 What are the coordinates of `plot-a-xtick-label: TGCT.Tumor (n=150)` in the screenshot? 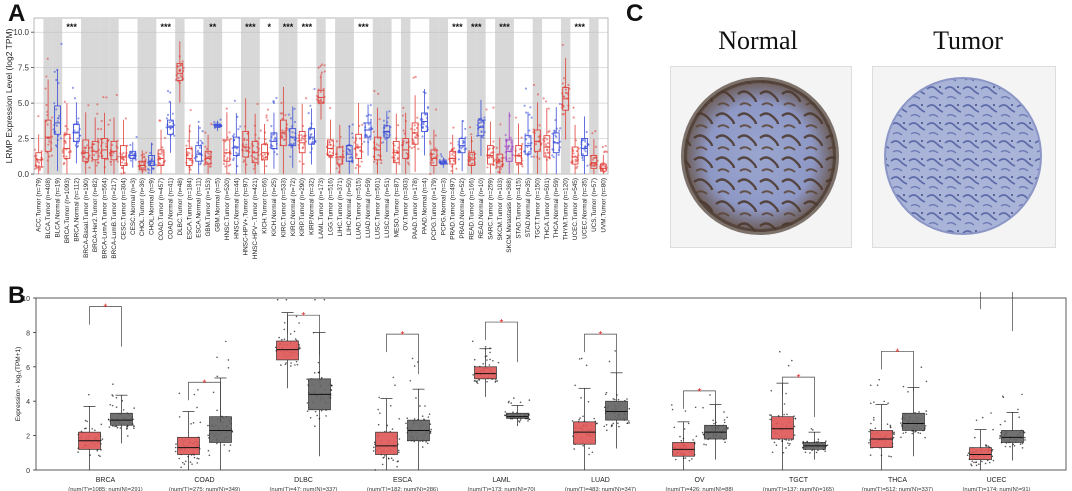 It's located at (537, 208).